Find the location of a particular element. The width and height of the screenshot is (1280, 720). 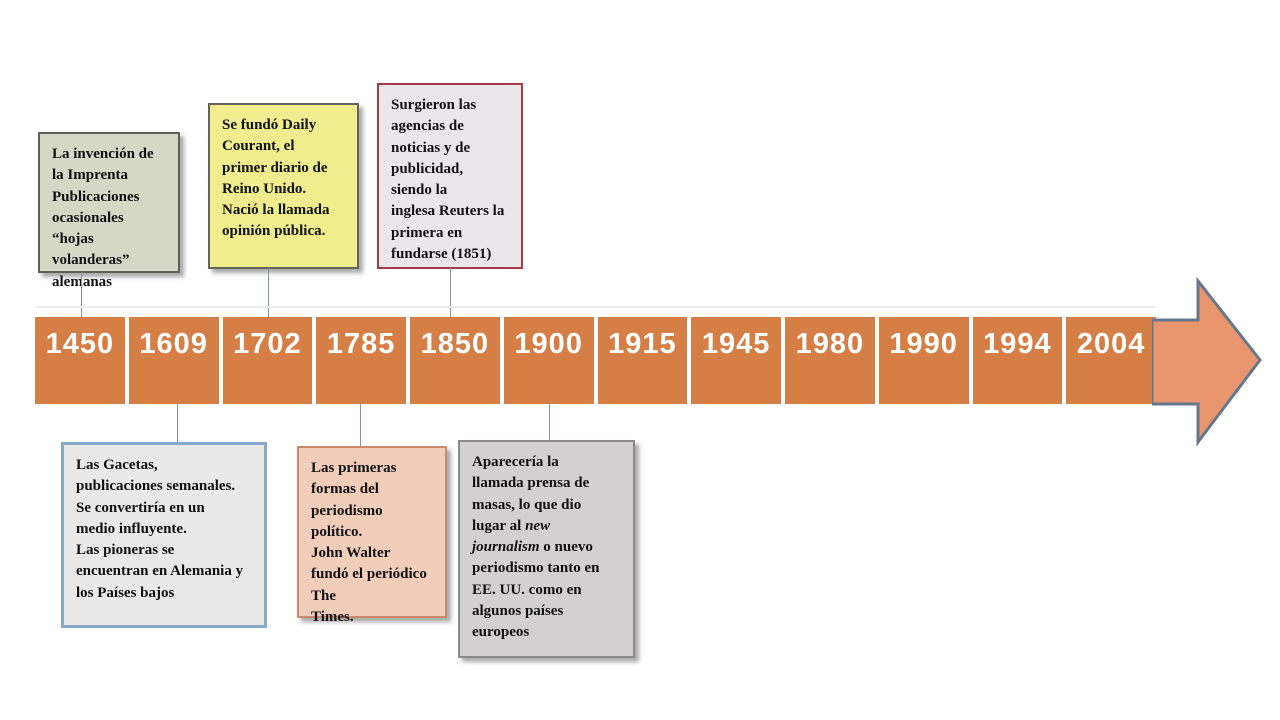

timeline-year-cell: 1450 is located at coordinates (80, 360).